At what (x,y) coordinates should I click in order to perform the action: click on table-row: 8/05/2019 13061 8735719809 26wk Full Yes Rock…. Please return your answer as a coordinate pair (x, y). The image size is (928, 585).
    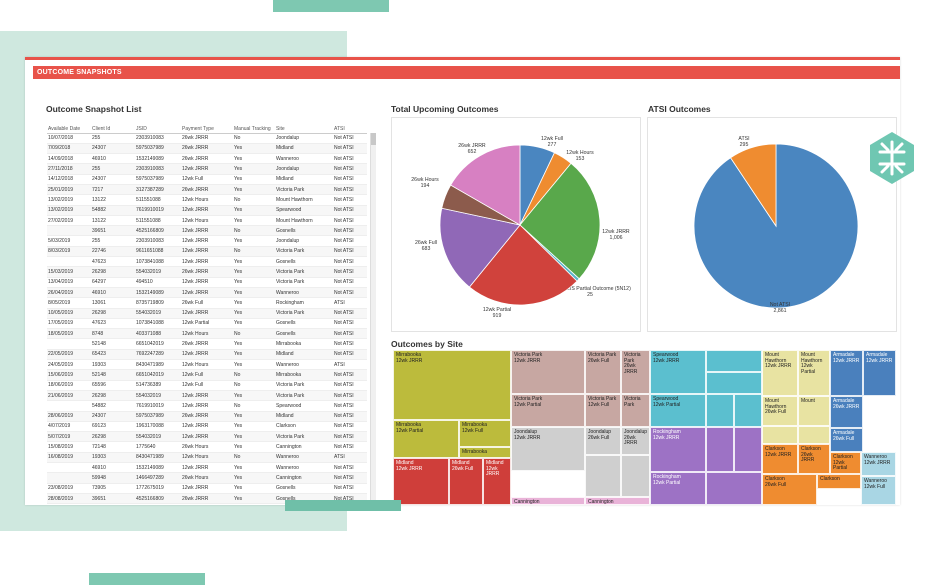
    Looking at the image, I should click on (207, 303).